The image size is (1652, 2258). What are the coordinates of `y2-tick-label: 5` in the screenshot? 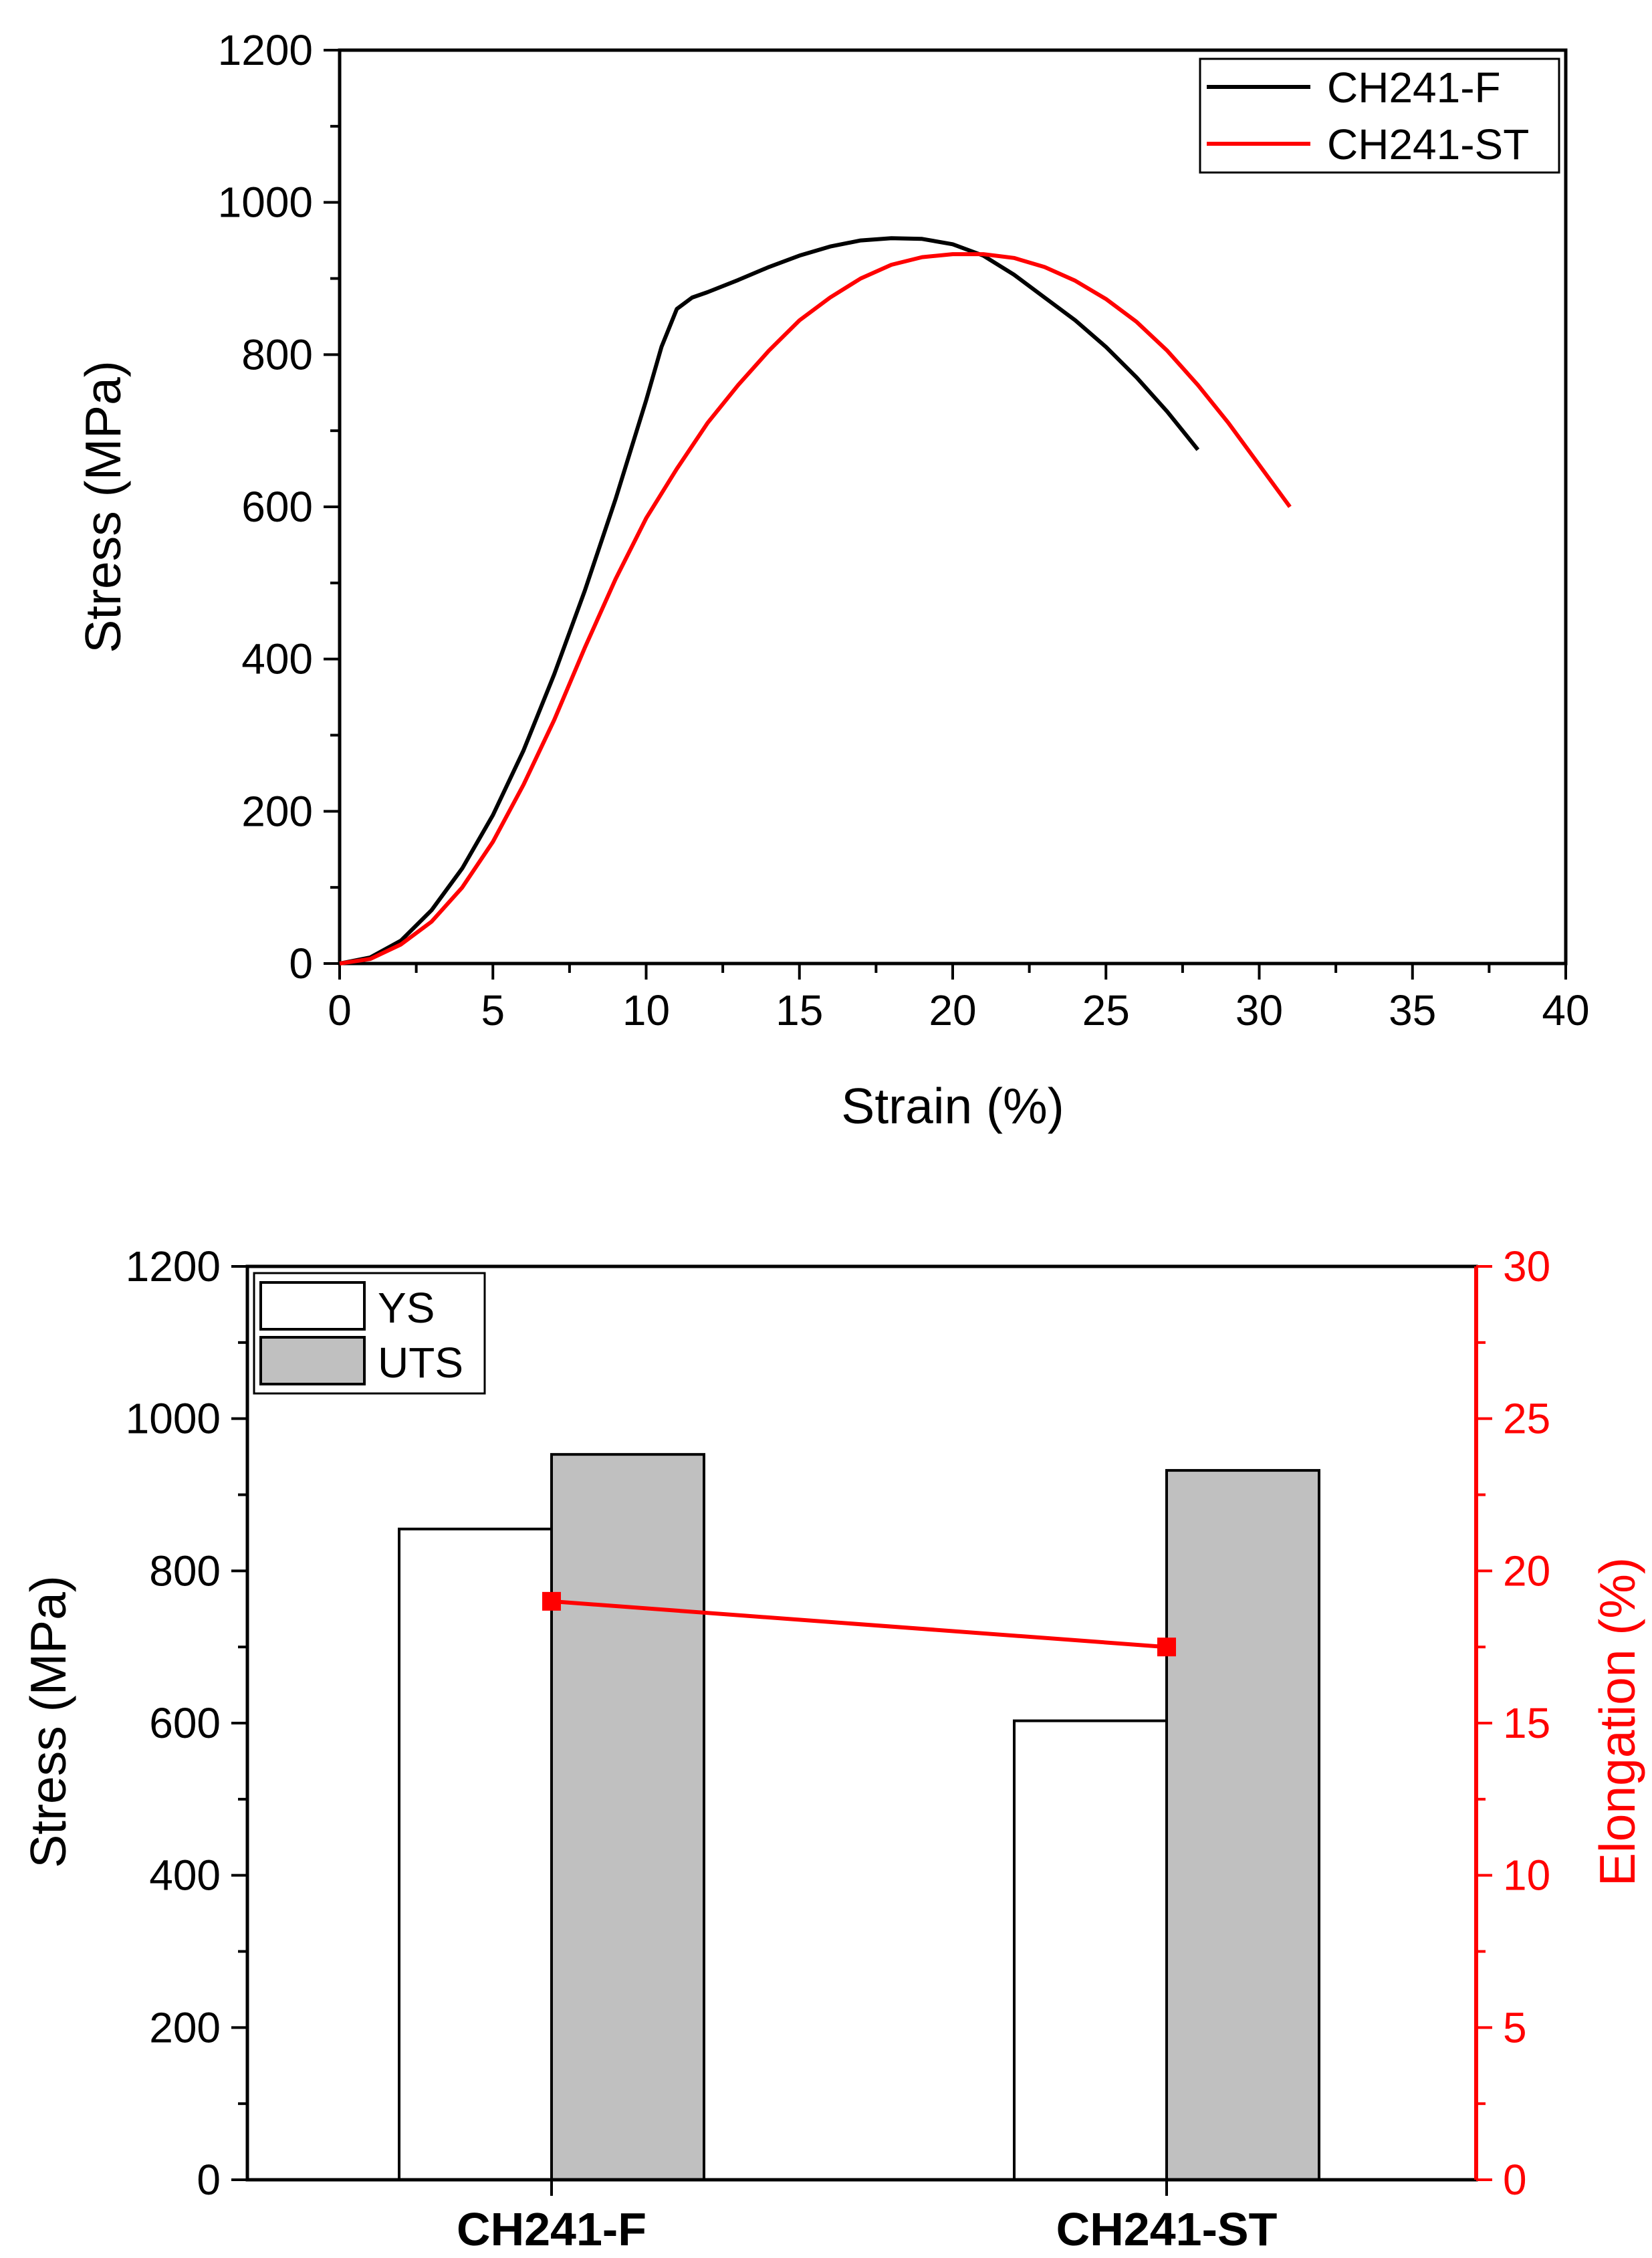 It's located at (1515, 2027).